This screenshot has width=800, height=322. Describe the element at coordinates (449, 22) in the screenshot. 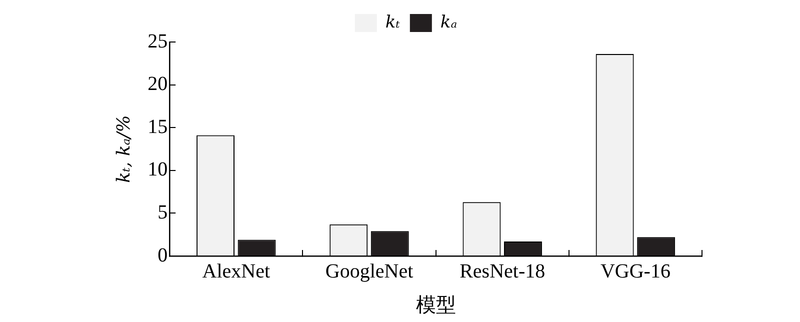

I see `legend-label: kₐ` at that location.